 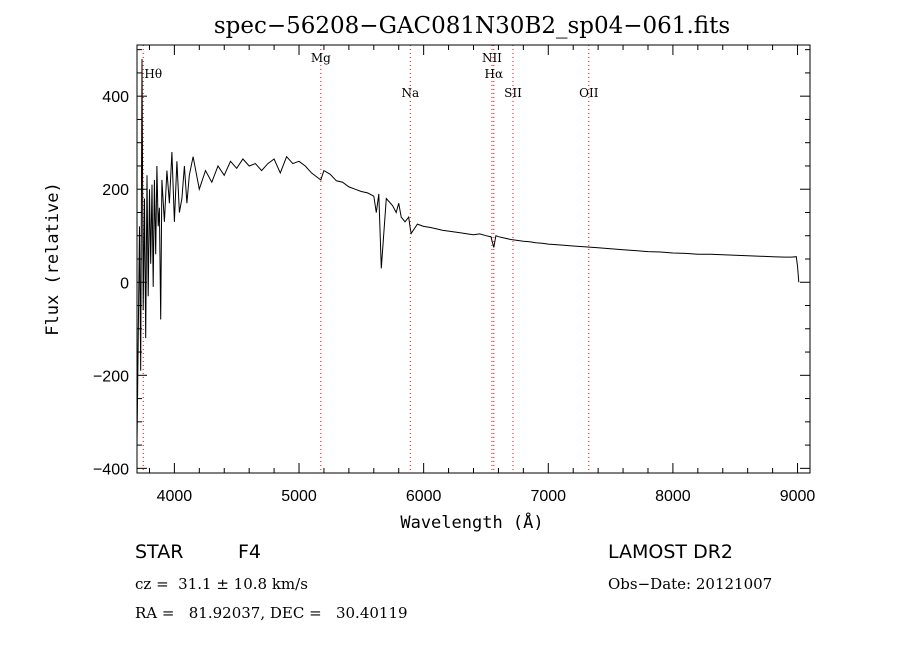 I want to click on obs-date-line: Obs−Date: 20121007, so click(x=690, y=584).